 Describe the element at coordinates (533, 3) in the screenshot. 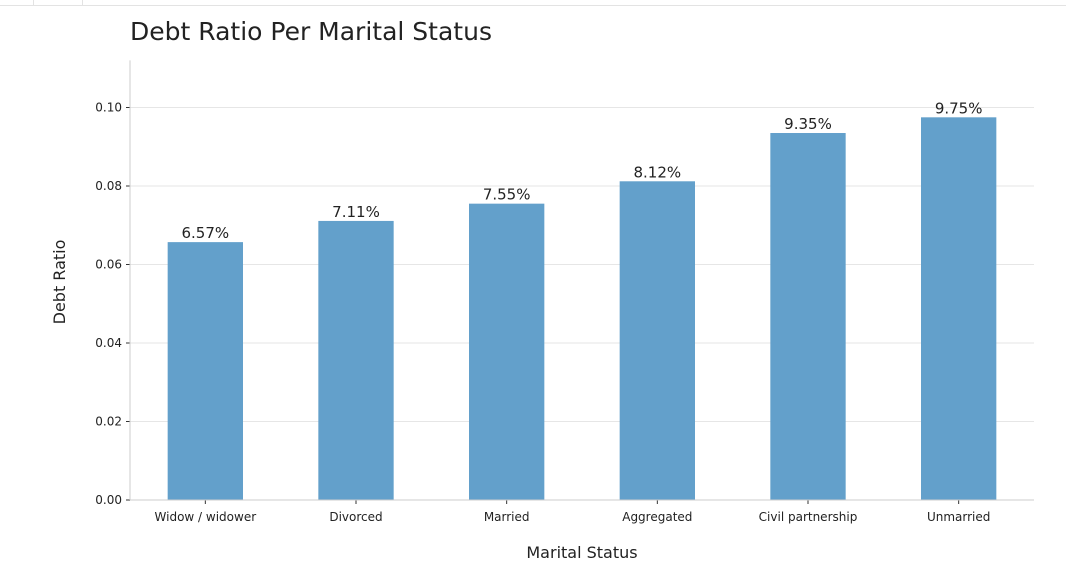

I see `notebook-cell-border` at that location.